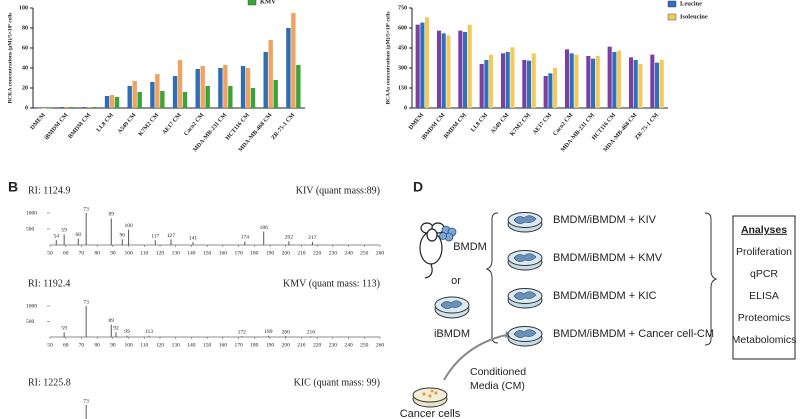  Describe the element at coordinates (254, 345) in the screenshot. I see `x-tick-label: 180` at that location.